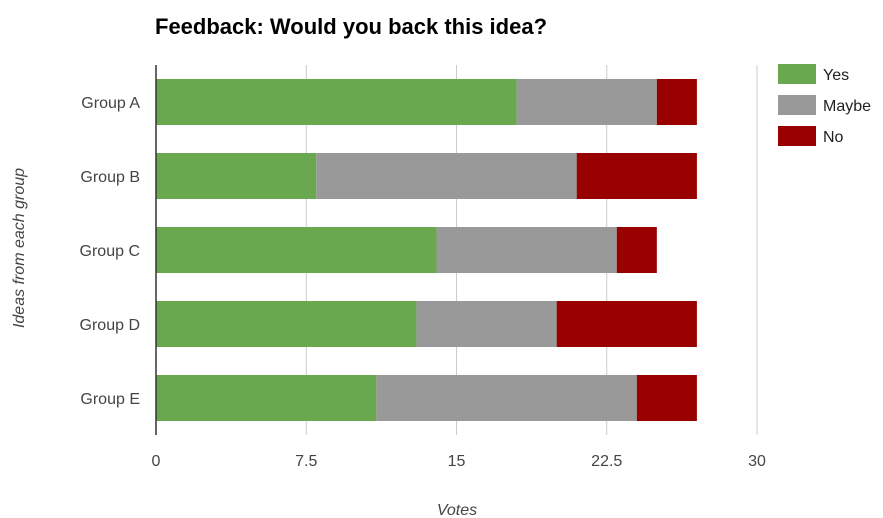 The width and height of the screenshot is (883, 518). Describe the element at coordinates (847, 106) in the screenshot. I see `legend-label-maybe: Maybe` at that location.